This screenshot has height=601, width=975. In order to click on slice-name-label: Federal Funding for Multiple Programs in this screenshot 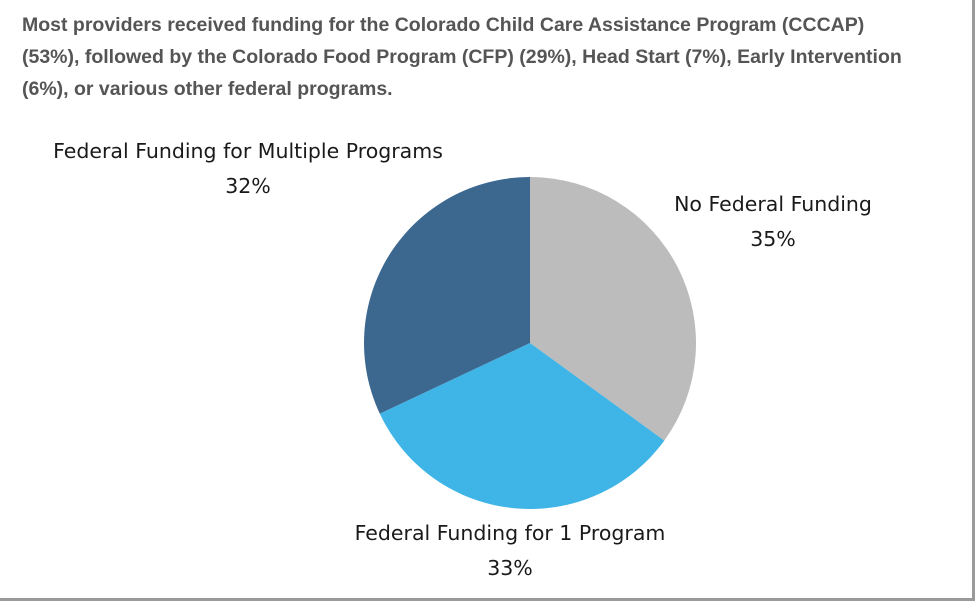, I will do `click(248, 151)`.